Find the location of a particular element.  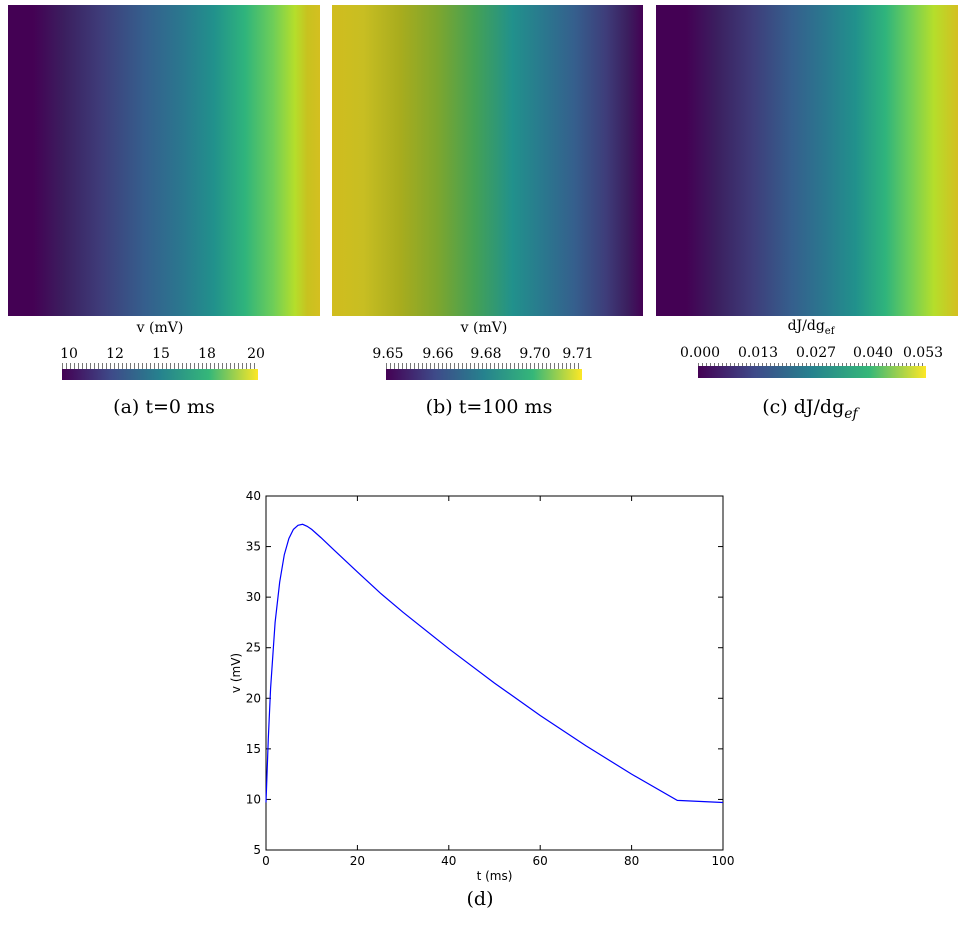

x-tick-label: 100 is located at coordinates (723, 861).